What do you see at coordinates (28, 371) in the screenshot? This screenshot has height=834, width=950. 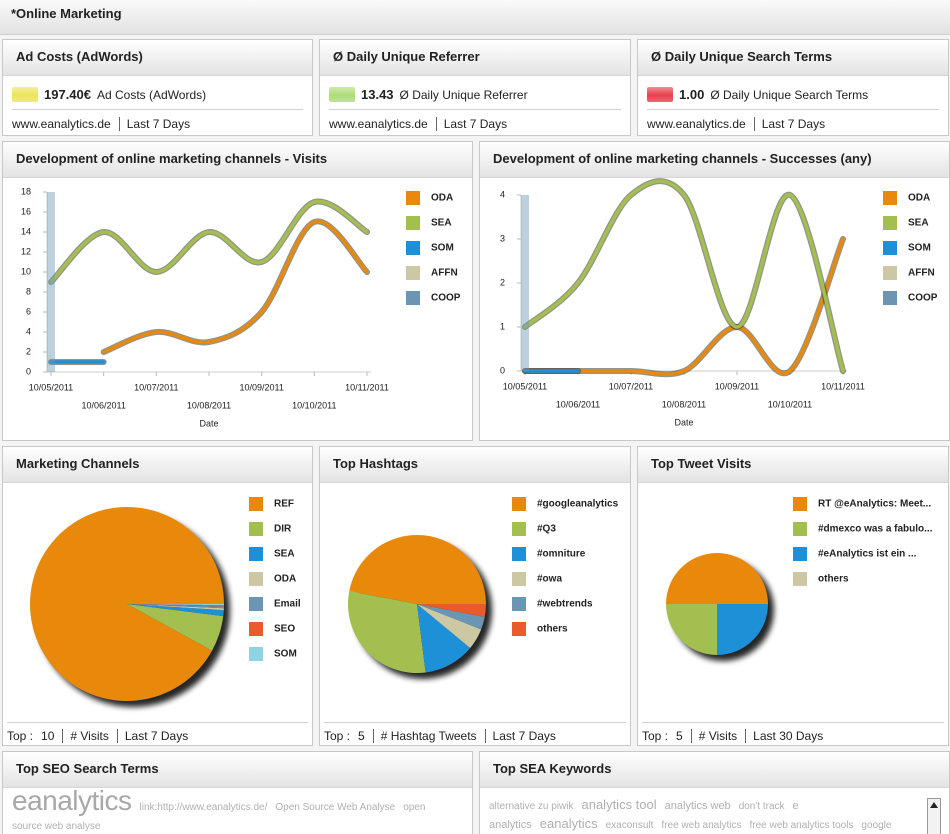 I see `y-tick-label: 0` at bounding box center [28, 371].